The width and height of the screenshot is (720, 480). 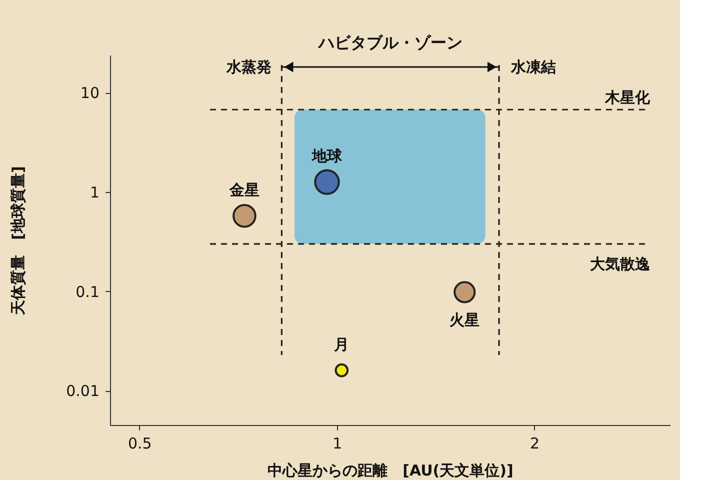 I want to click on y-tick-label: 0.01, so click(x=83, y=391).